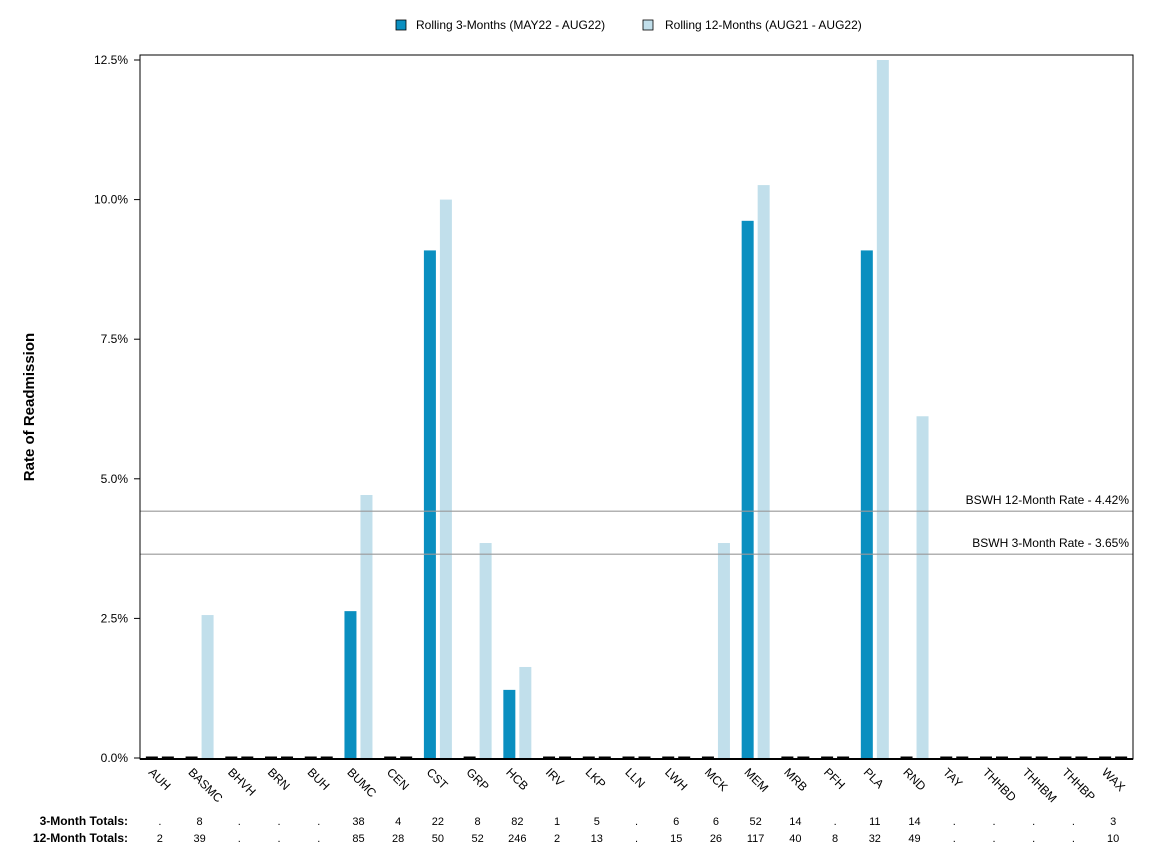  What do you see at coordinates (707, 757) in the screenshot?
I see `bar-3month-mck` at bounding box center [707, 757].